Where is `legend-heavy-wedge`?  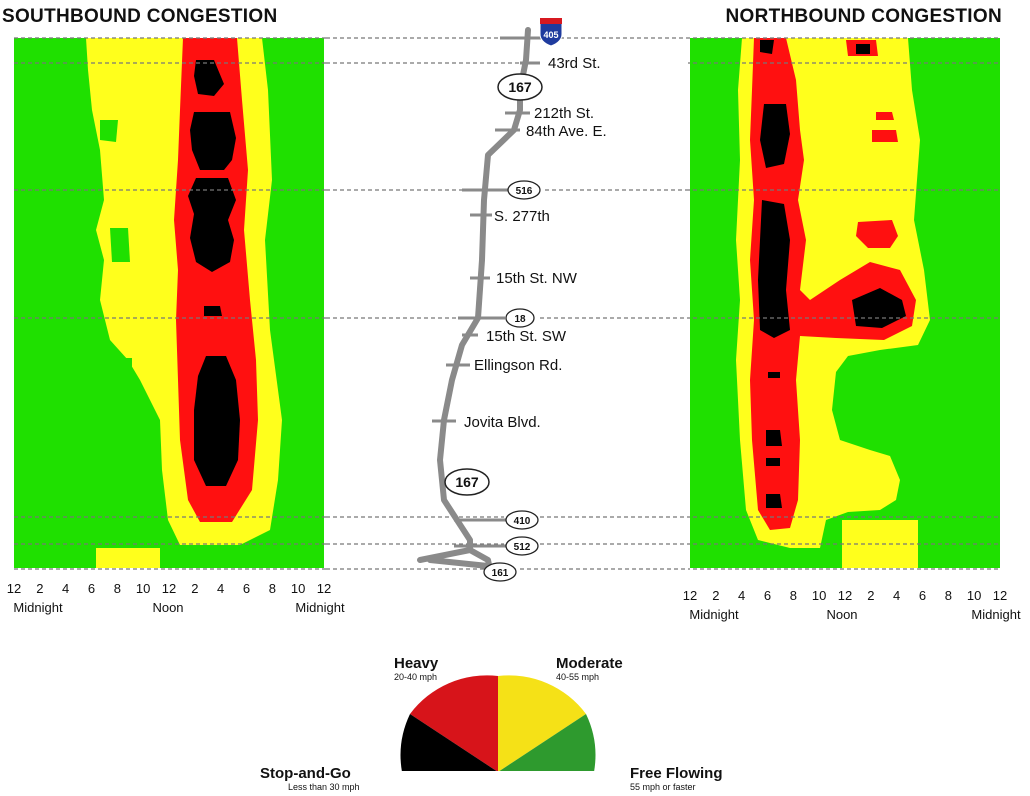
legend-heavy-wedge is located at coordinates (454, 723).